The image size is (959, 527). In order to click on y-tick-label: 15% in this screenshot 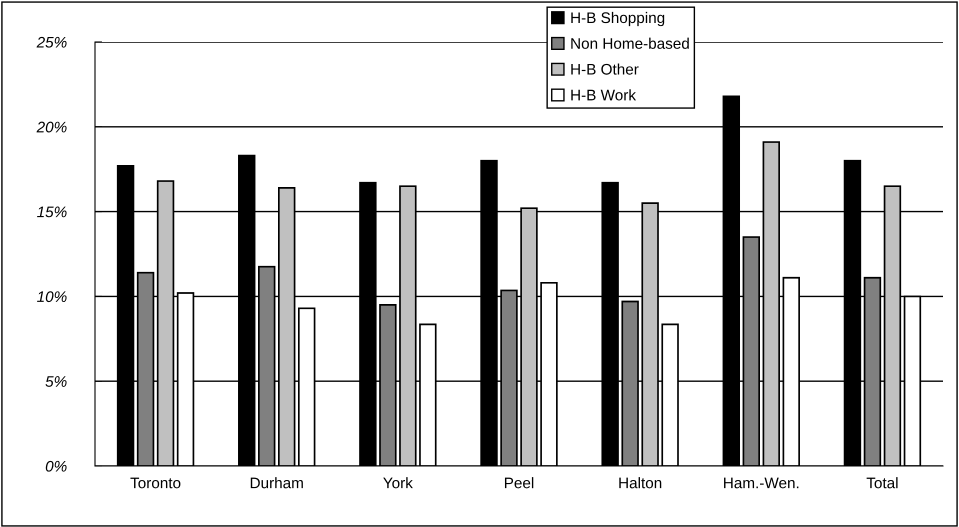, I will do `click(52, 212)`.